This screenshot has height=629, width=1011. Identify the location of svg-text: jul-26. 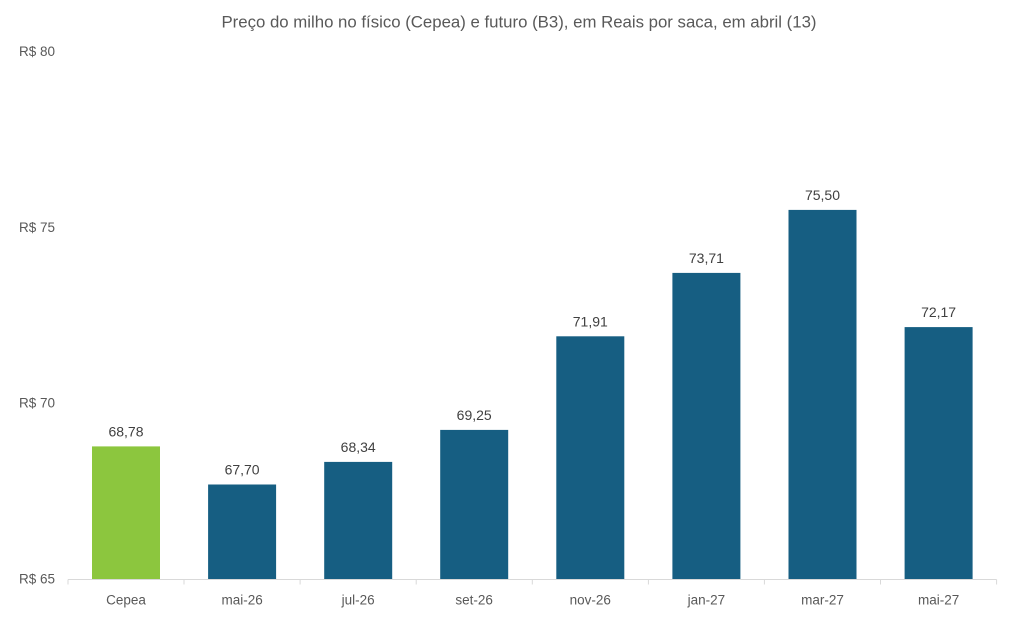
(358, 599).